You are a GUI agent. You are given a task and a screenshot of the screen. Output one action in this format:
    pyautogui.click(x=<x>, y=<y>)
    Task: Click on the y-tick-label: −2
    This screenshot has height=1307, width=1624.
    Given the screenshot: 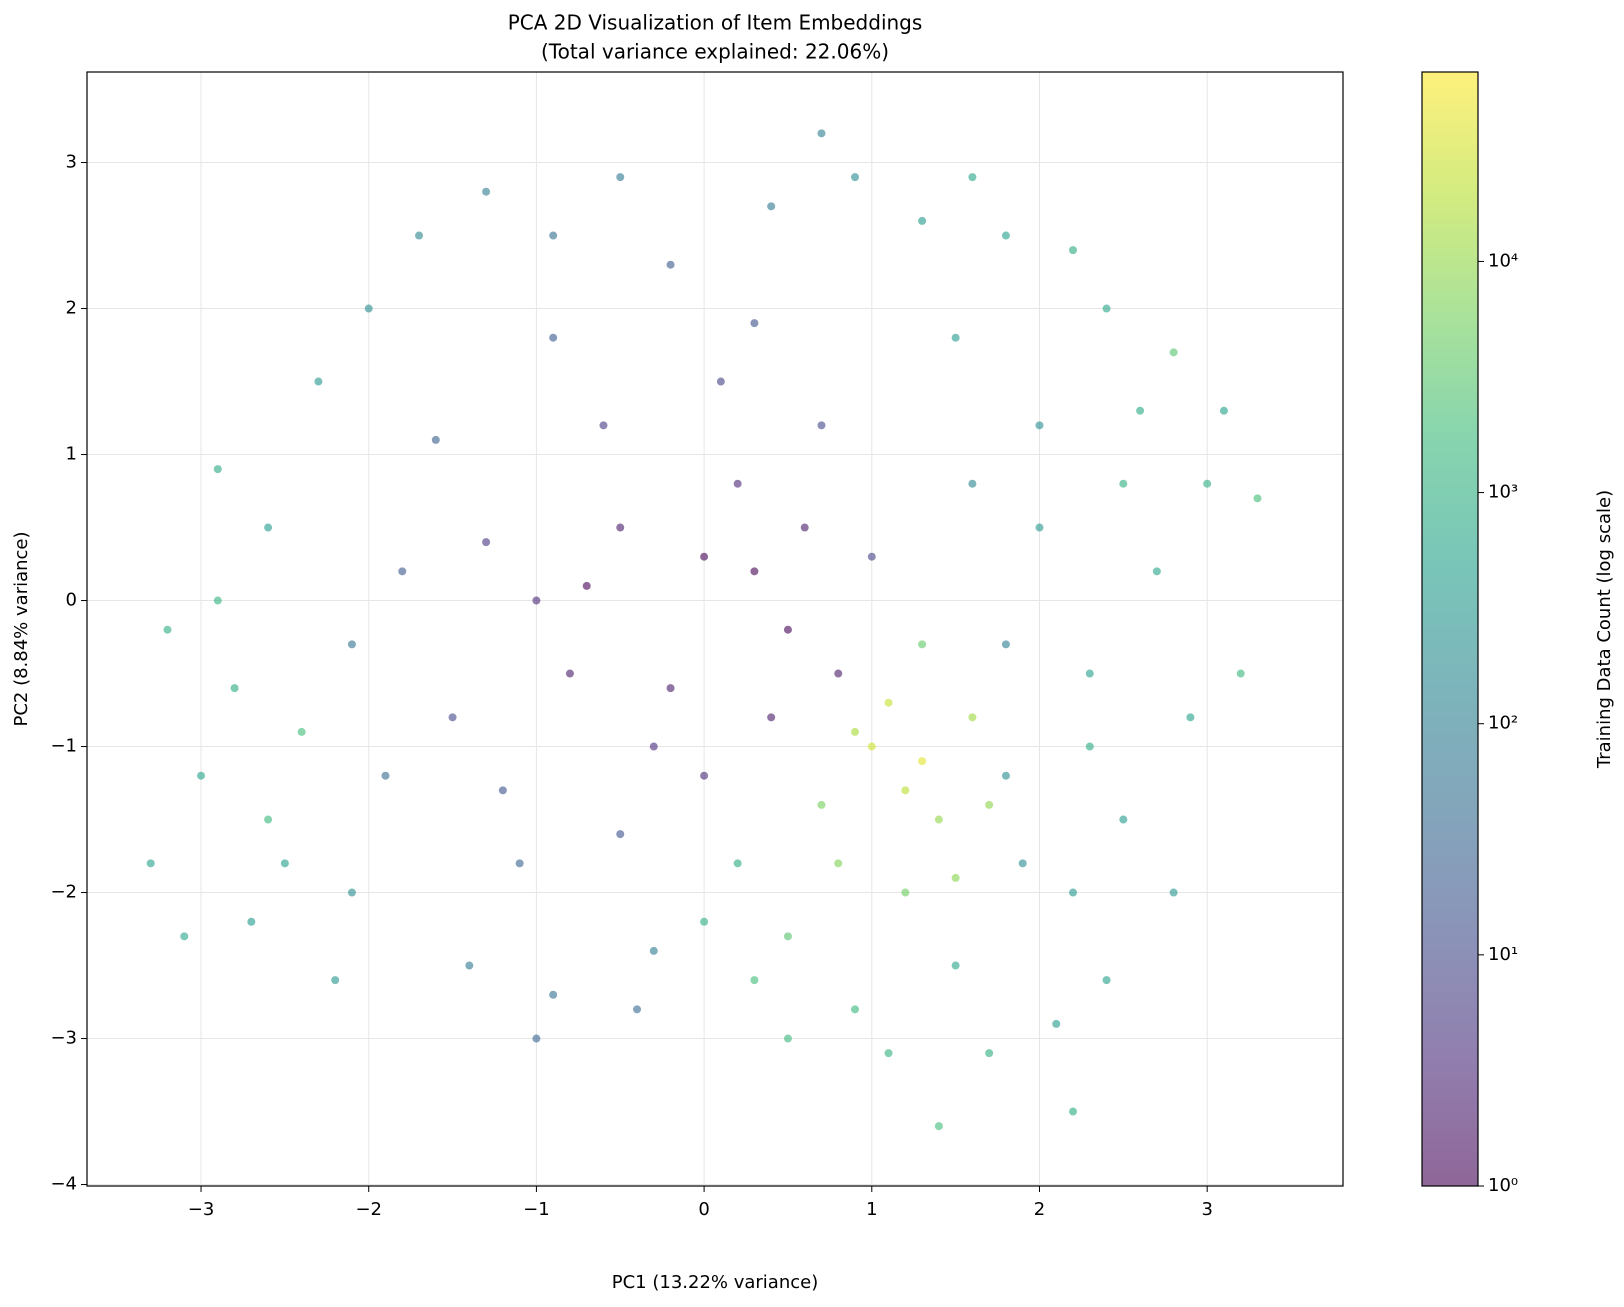 What is the action you would take?
    pyautogui.click(x=63, y=892)
    